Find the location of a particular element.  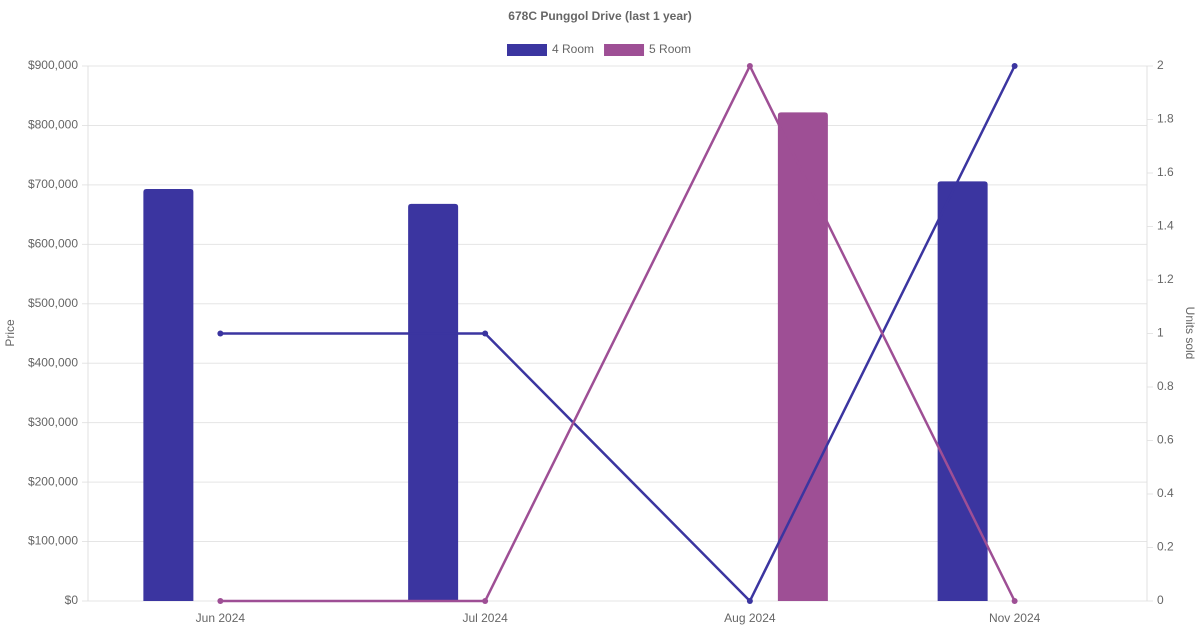

y-axis-label: Price is located at coordinates (10, 333).